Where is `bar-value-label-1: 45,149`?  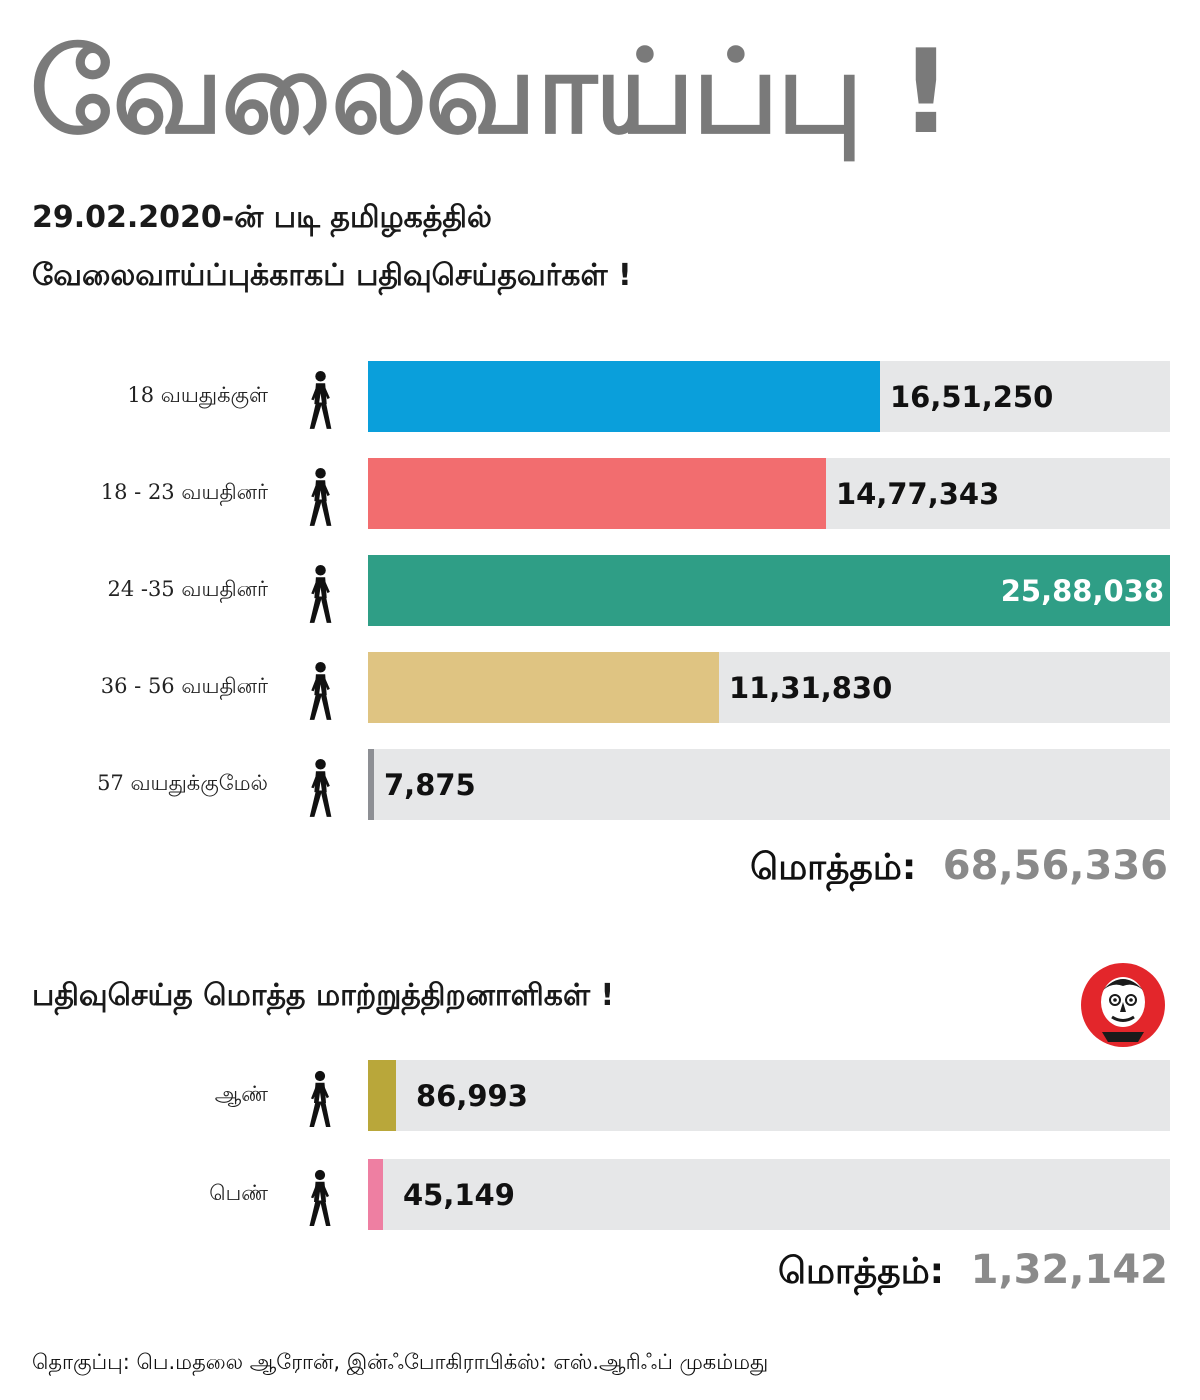
bar-value-label-1: 45,149 is located at coordinates (459, 1194).